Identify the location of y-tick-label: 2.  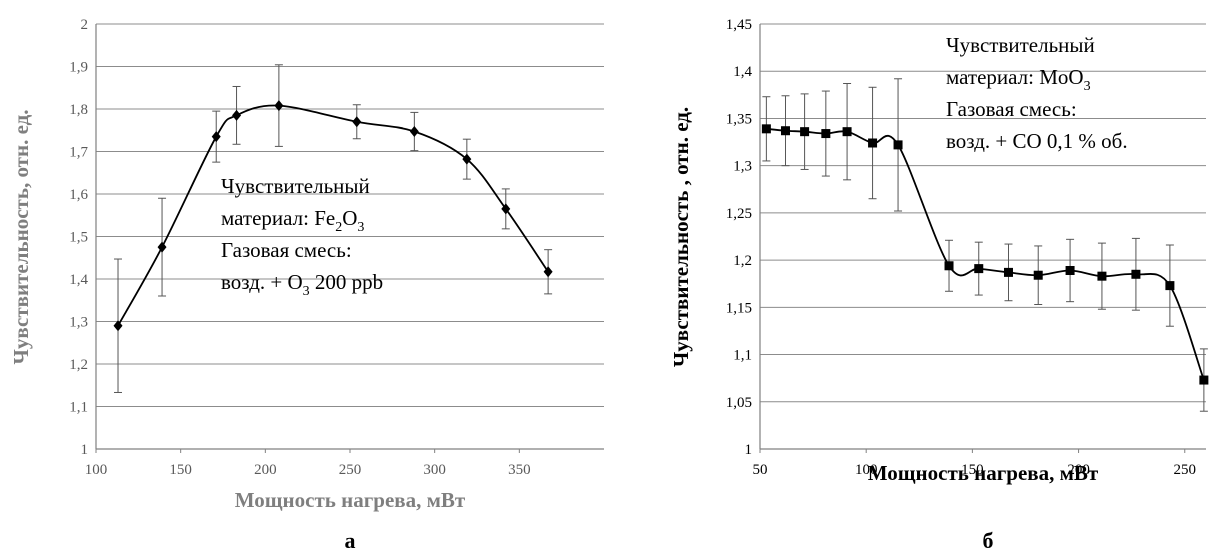
(85, 25).